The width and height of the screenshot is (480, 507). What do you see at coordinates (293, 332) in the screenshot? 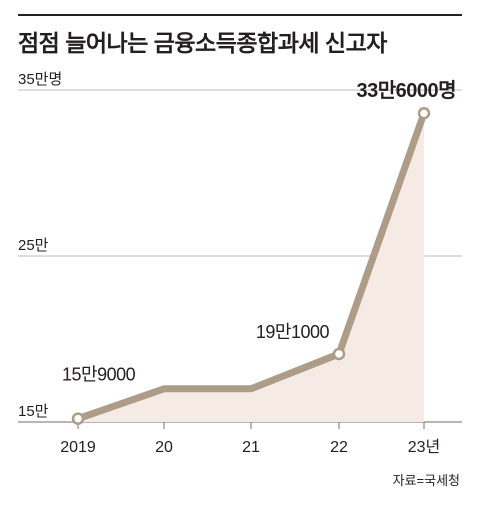
I see `data-label: 19만1000` at bounding box center [293, 332].